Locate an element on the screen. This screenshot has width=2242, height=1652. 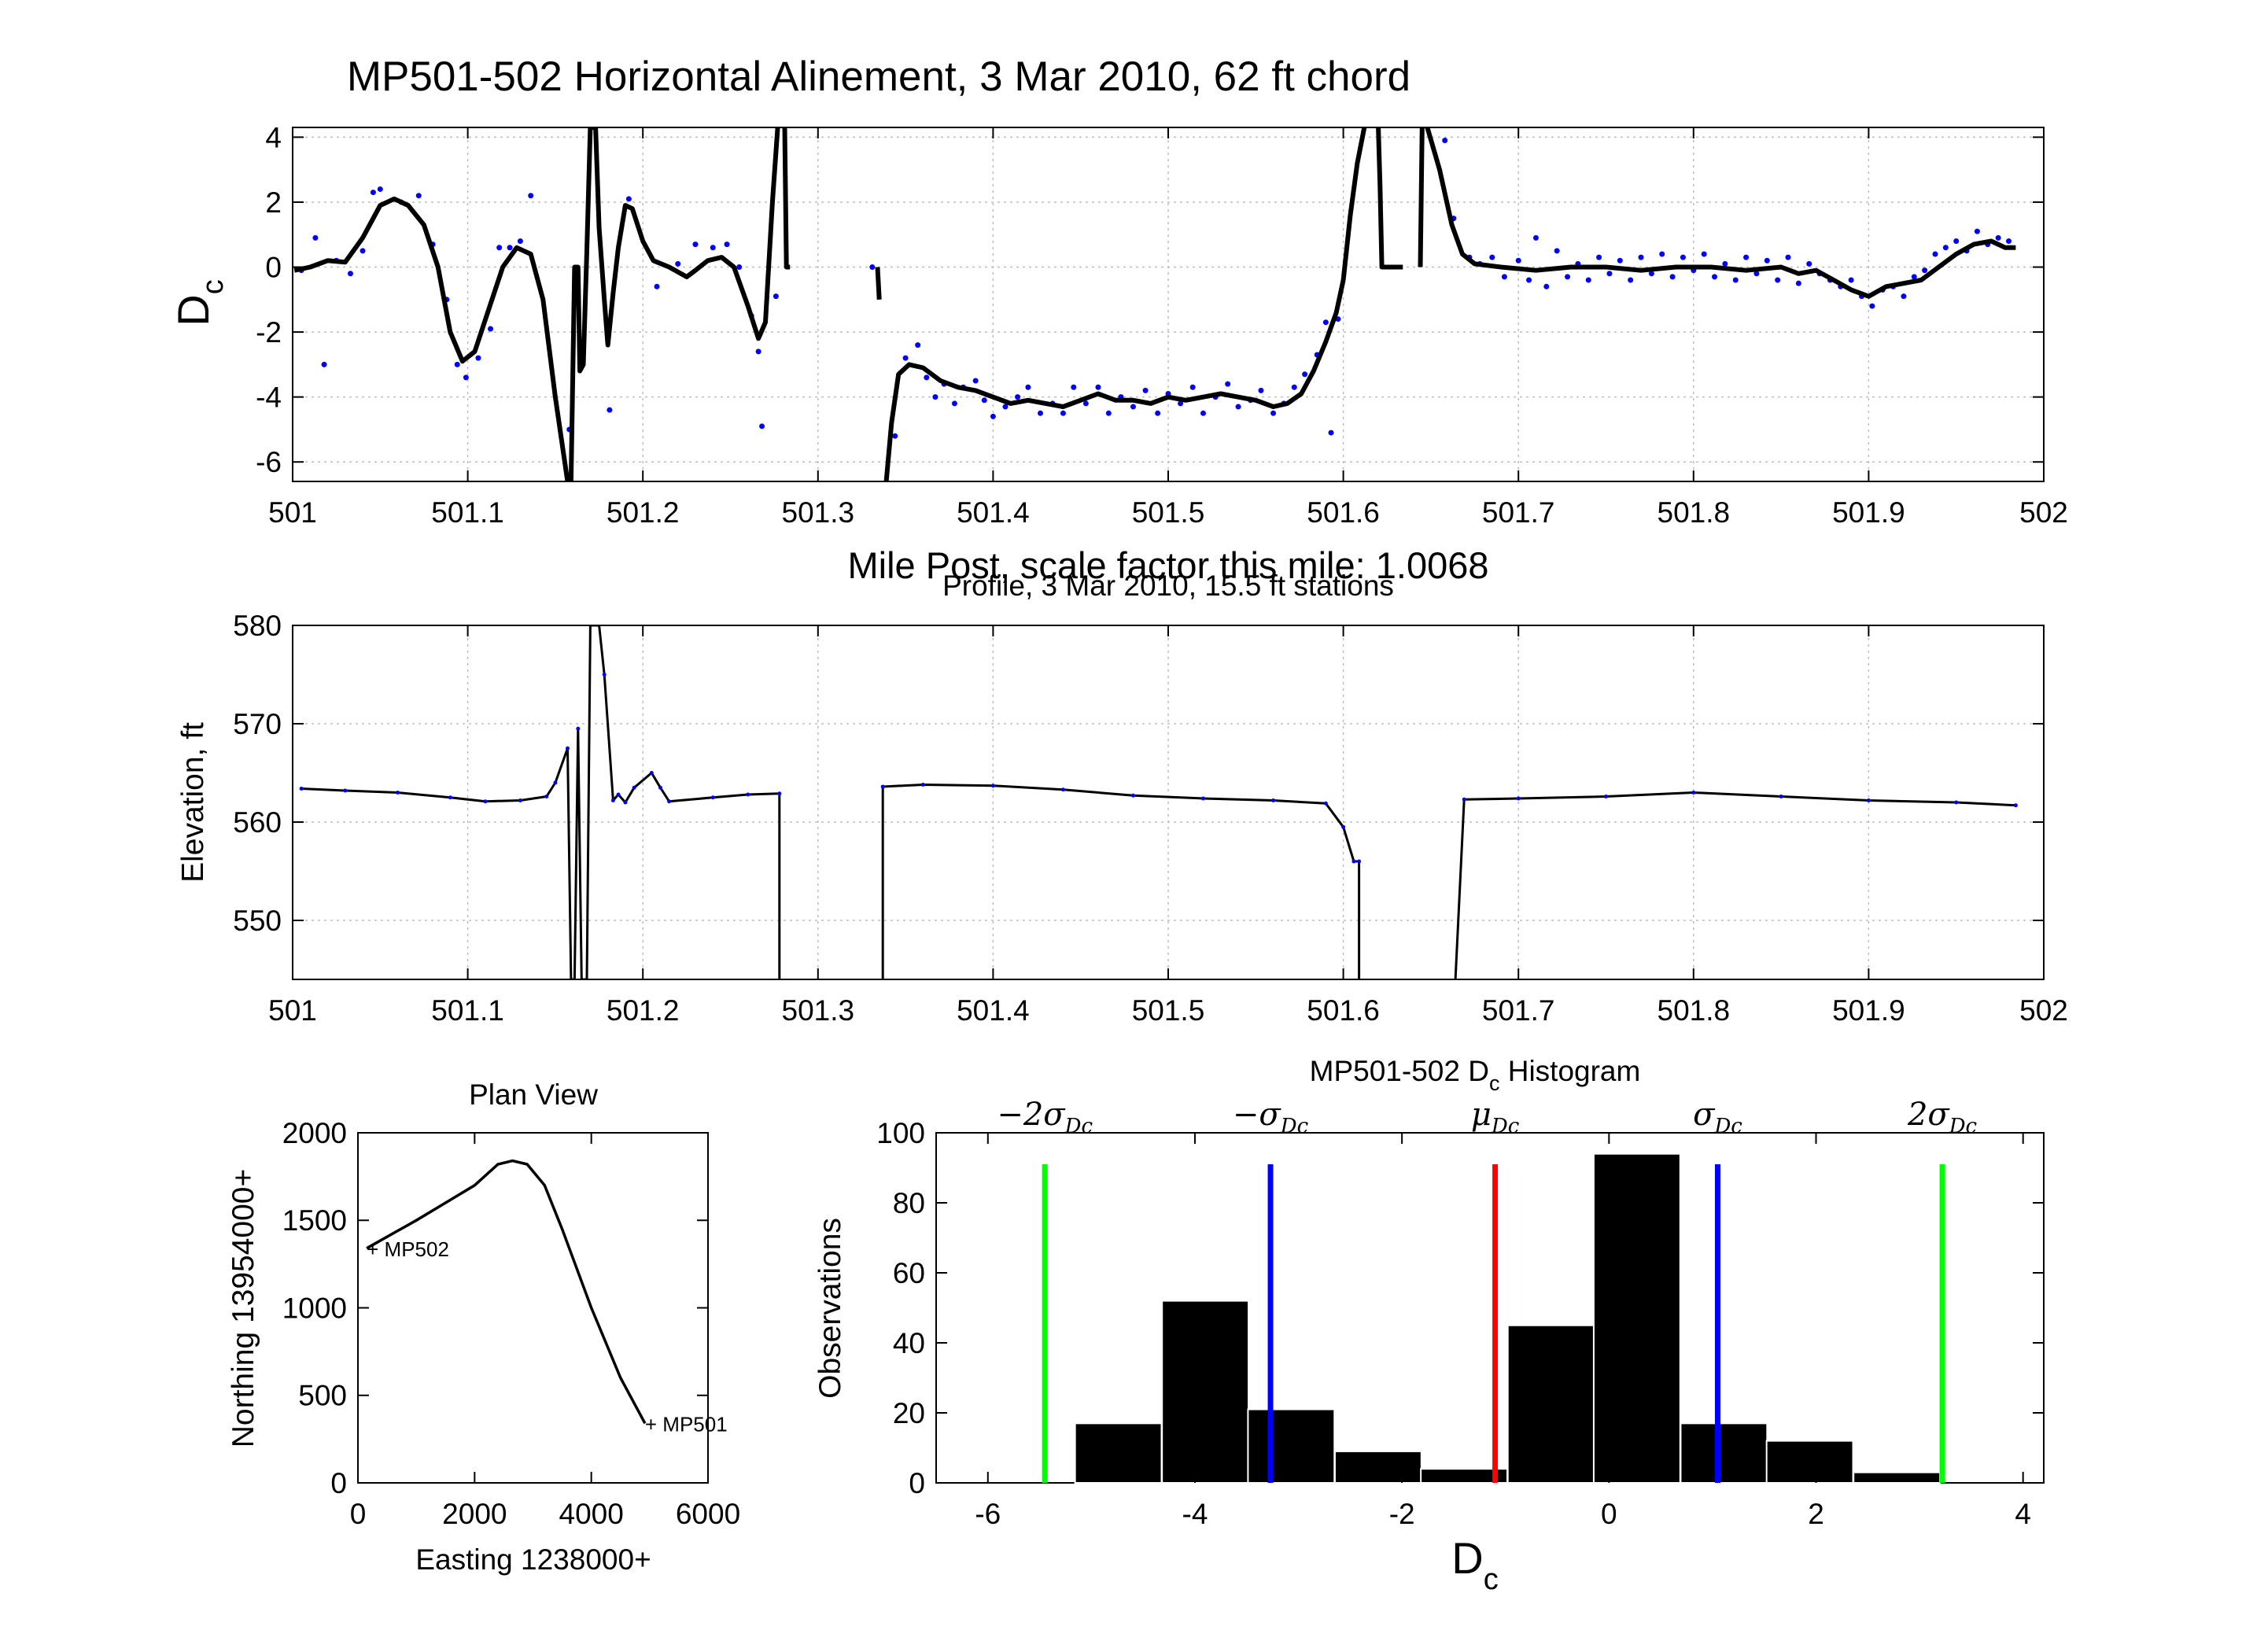
histogram-stat-label: σDc is located at coordinates (1717, 1117).